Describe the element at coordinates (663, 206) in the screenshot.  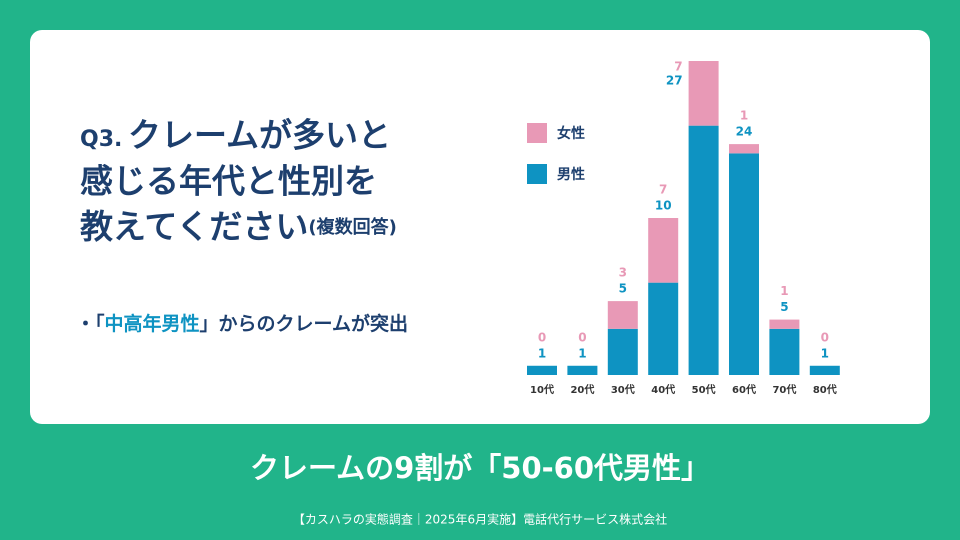
I see `value-label: 10` at that location.